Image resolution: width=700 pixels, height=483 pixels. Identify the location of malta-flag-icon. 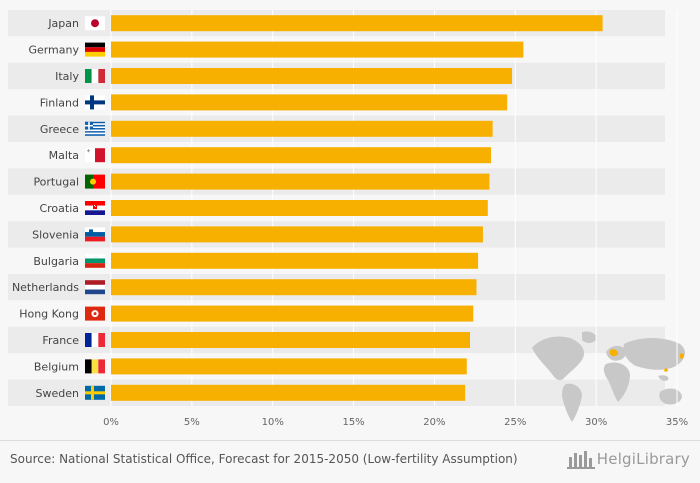
(95, 155).